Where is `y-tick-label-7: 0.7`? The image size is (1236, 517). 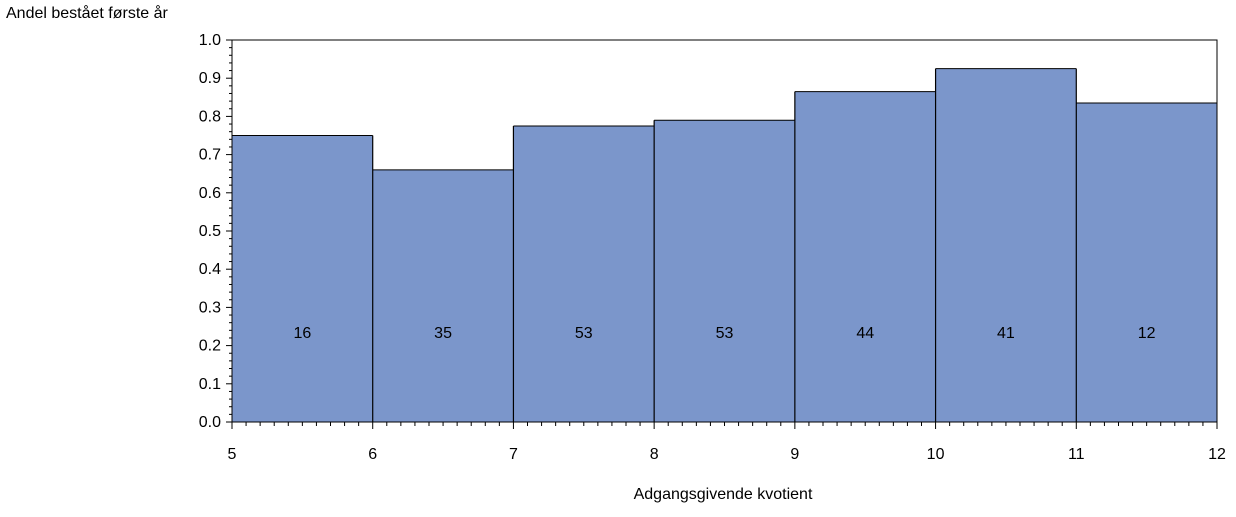 y-tick-label-7: 0.7 is located at coordinates (210, 155).